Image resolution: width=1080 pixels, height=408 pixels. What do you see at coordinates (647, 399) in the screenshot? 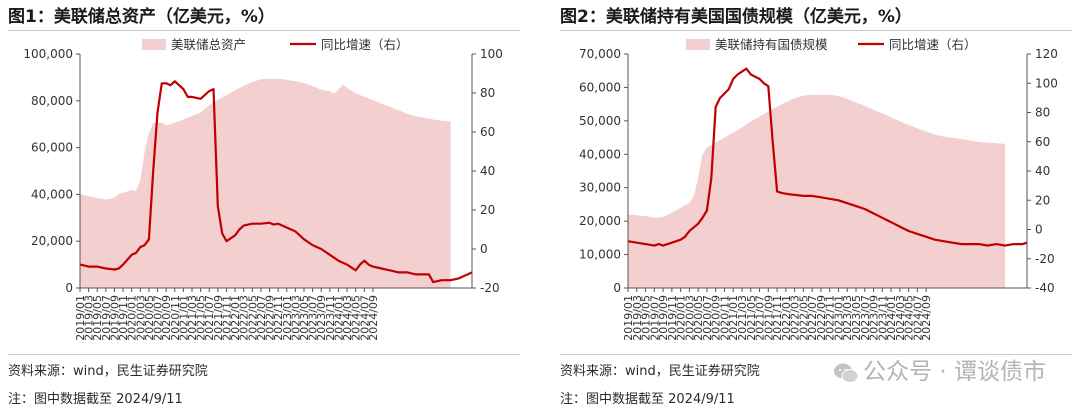
I see `note-text-2: 注：图中数据截至 2024/9/11` at bounding box center [647, 399].